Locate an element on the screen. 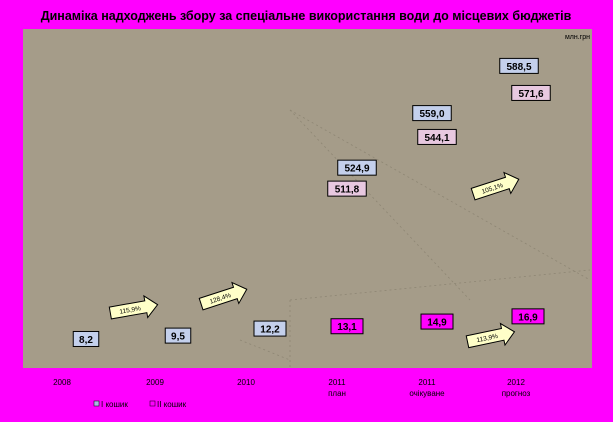 The height and width of the screenshot is (422, 613). legend-item: ІІ кошик is located at coordinates (168, 404).